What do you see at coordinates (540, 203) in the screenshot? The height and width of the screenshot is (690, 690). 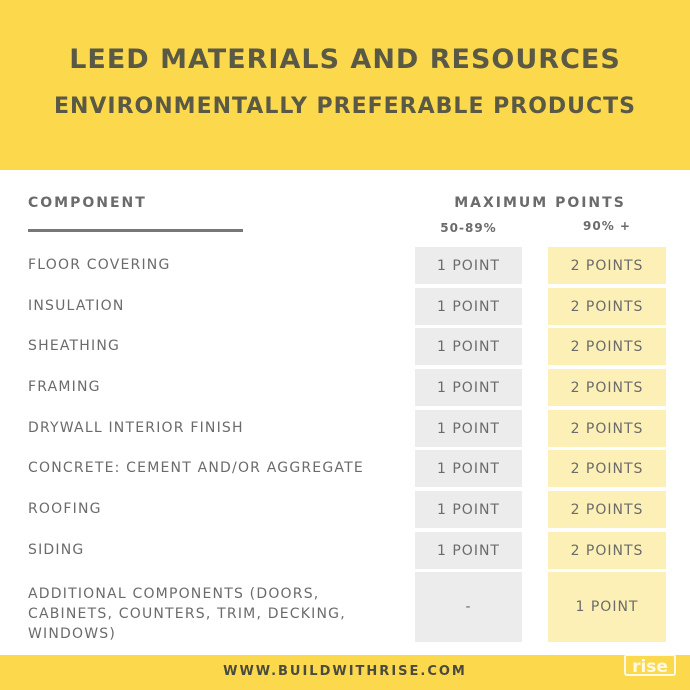 I see `column-header: MAXIMUM POINTS` at bounding box center [540, 203].